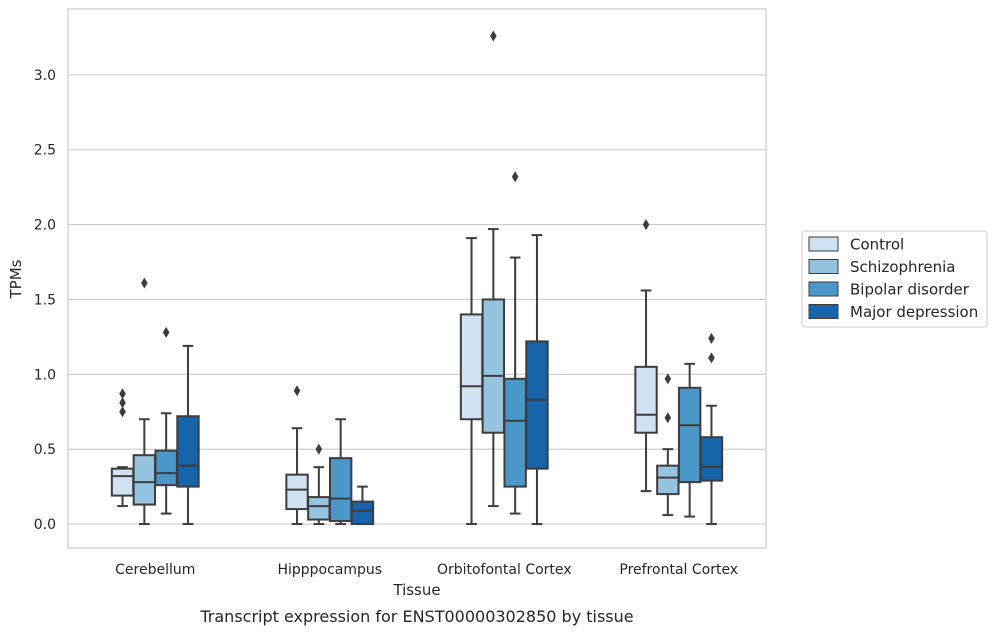  Describe the element at coordinates (678, 570) in the screenshot. I see `x-tick-label: Prefrontal Cortex` at that location.